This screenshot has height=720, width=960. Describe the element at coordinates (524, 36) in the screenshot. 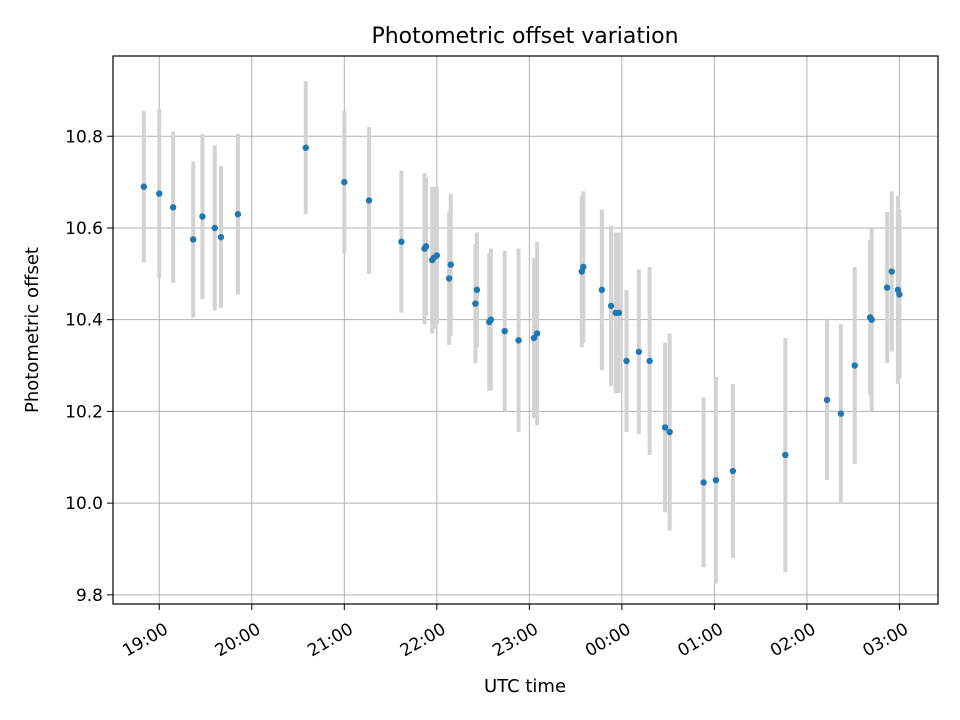

I see `chart-title: Photometric offset variation` at that location.